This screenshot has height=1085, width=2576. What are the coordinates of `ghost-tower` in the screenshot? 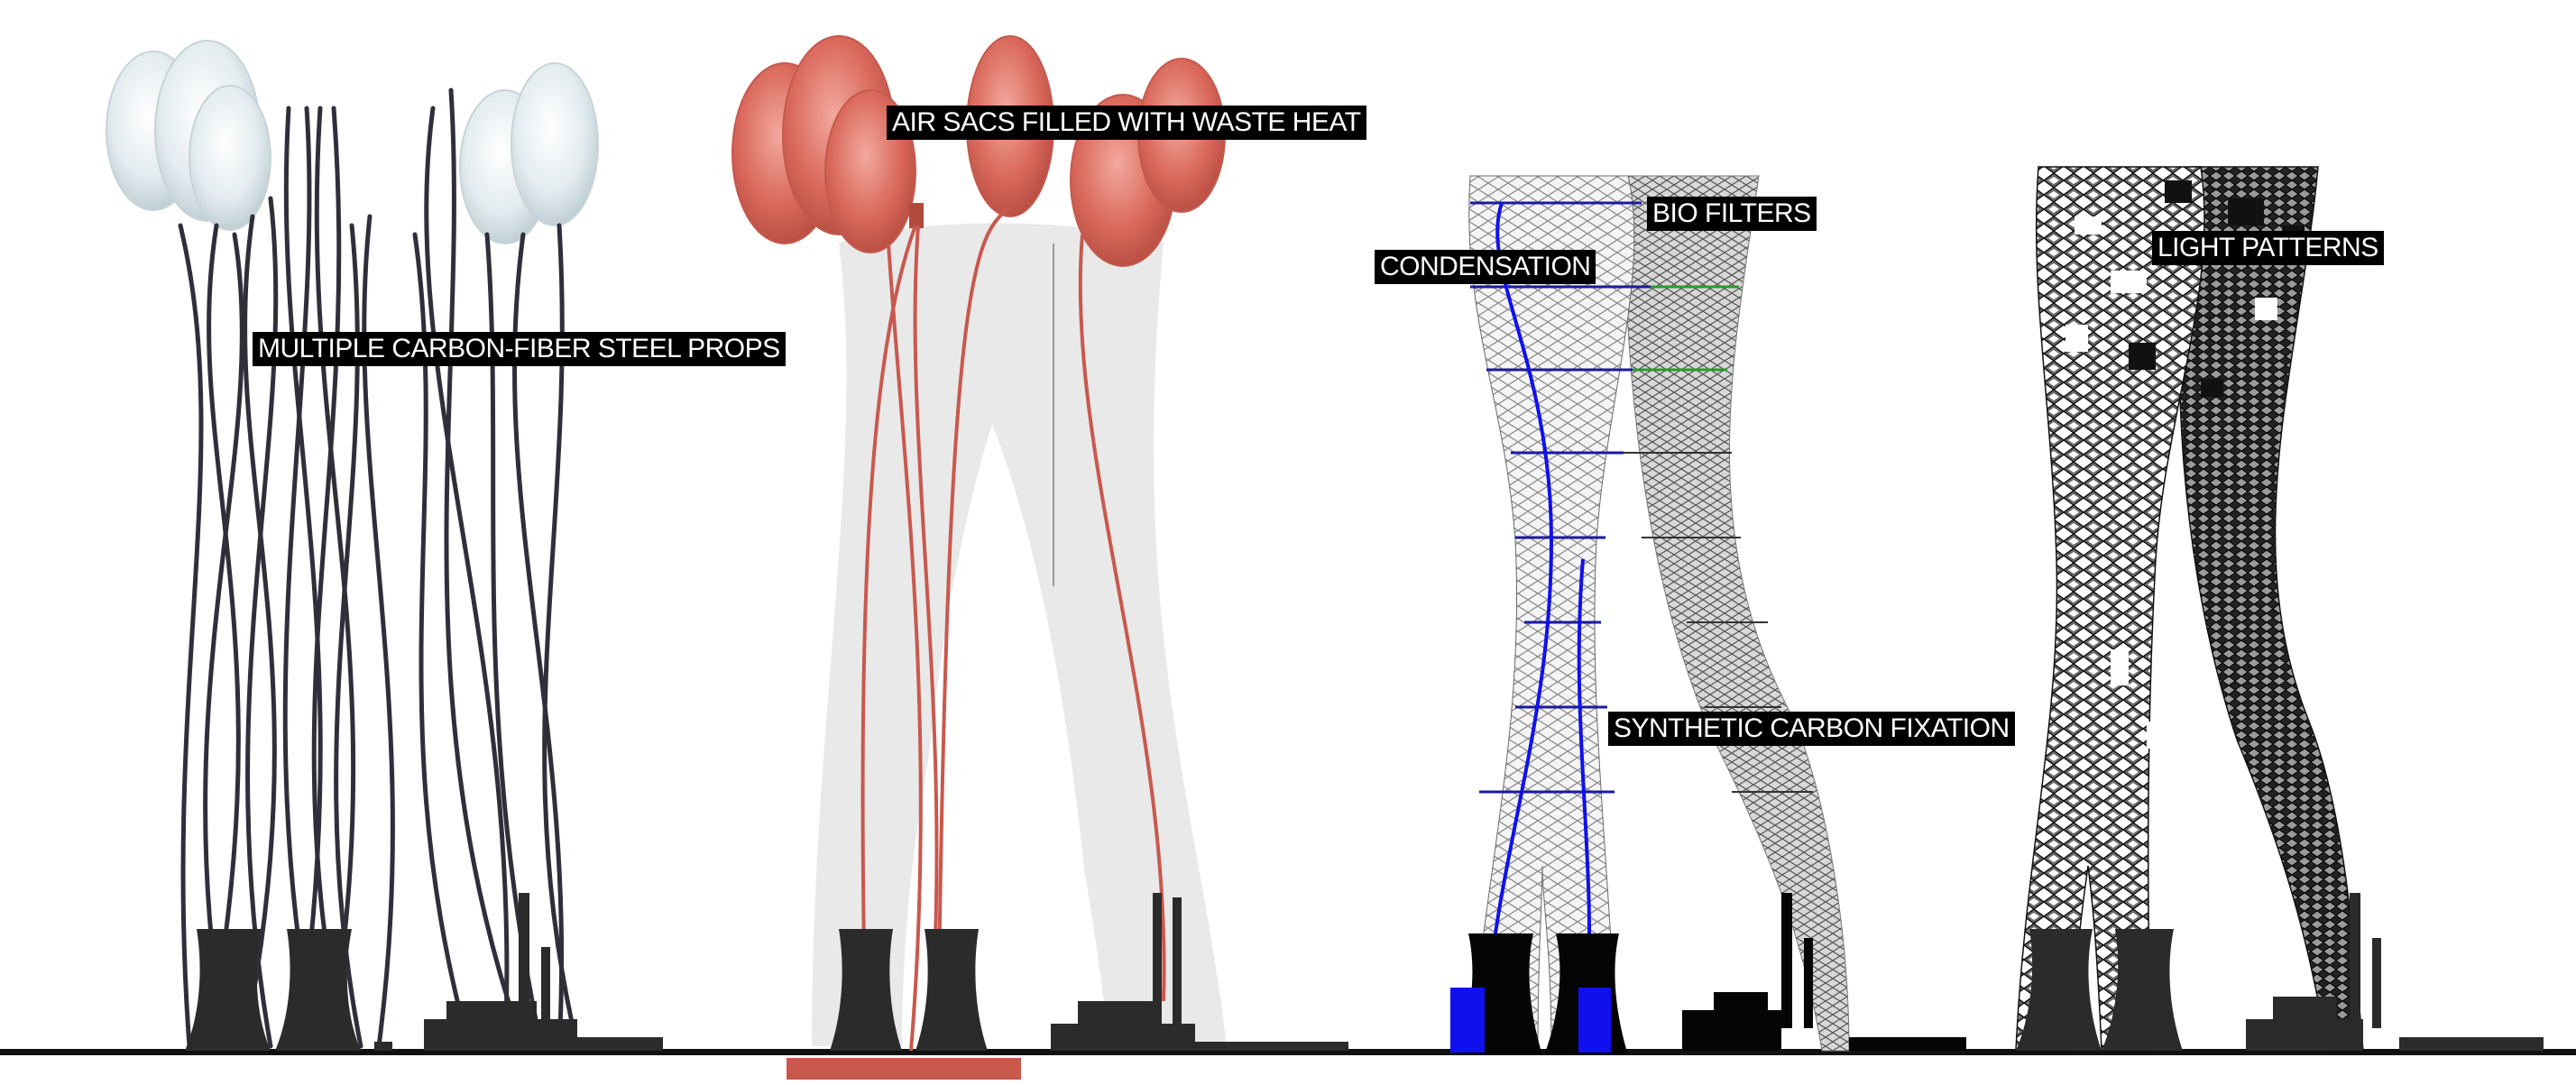 It's located at (1020, 634).